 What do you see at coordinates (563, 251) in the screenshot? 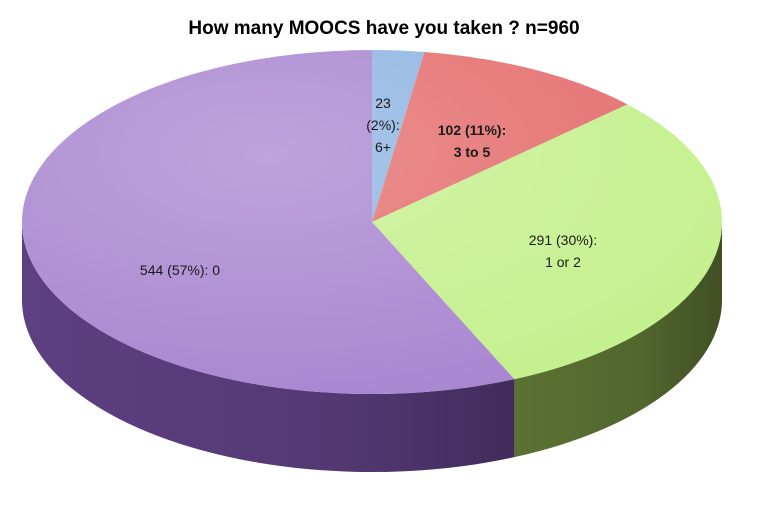
I see `slice-label: 291 (30%): 1 or 2` at bounding box center [563, 251].